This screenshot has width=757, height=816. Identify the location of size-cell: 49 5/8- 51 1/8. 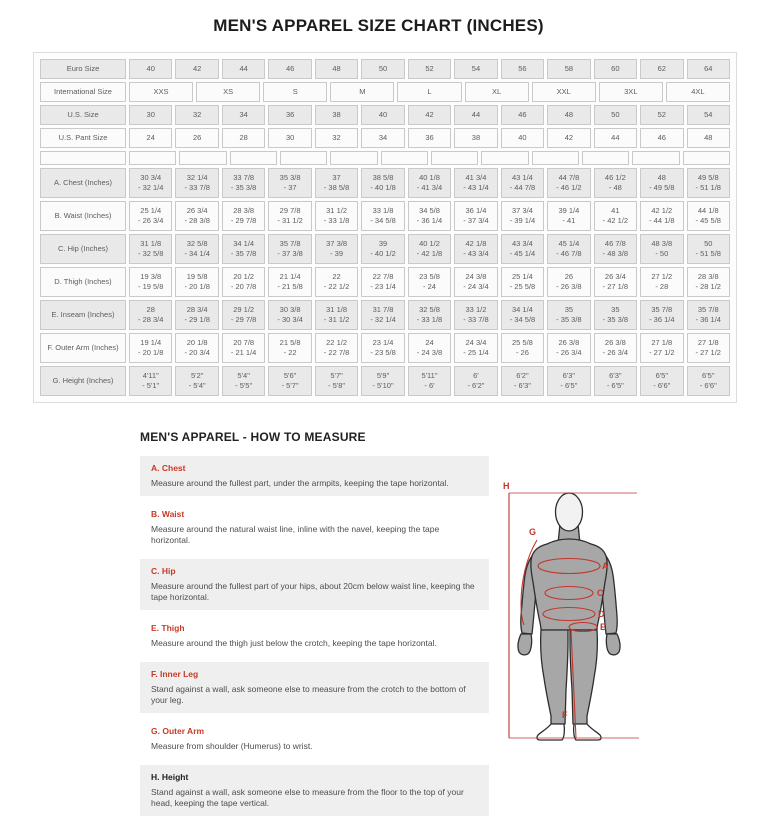
(708, 183).